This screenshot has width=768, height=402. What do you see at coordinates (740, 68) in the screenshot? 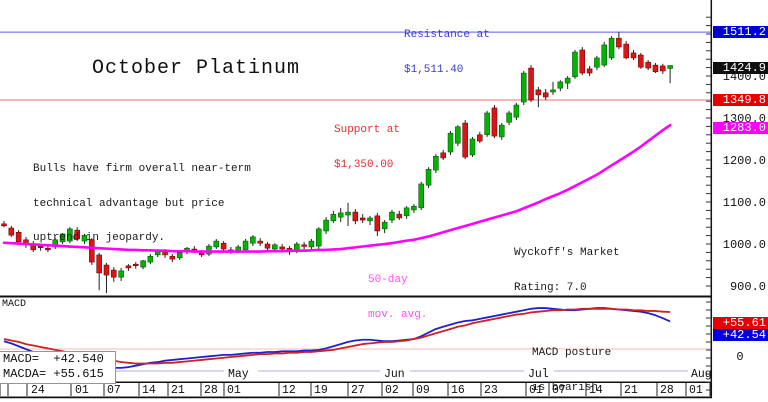
I see `last-price-badge: 1424.9` at bounding box center [740, 68].